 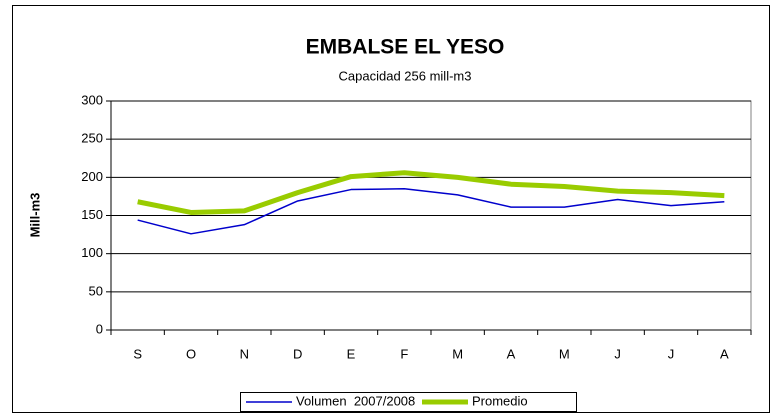 I want to click on legend-box, so click(x=408, y=402).